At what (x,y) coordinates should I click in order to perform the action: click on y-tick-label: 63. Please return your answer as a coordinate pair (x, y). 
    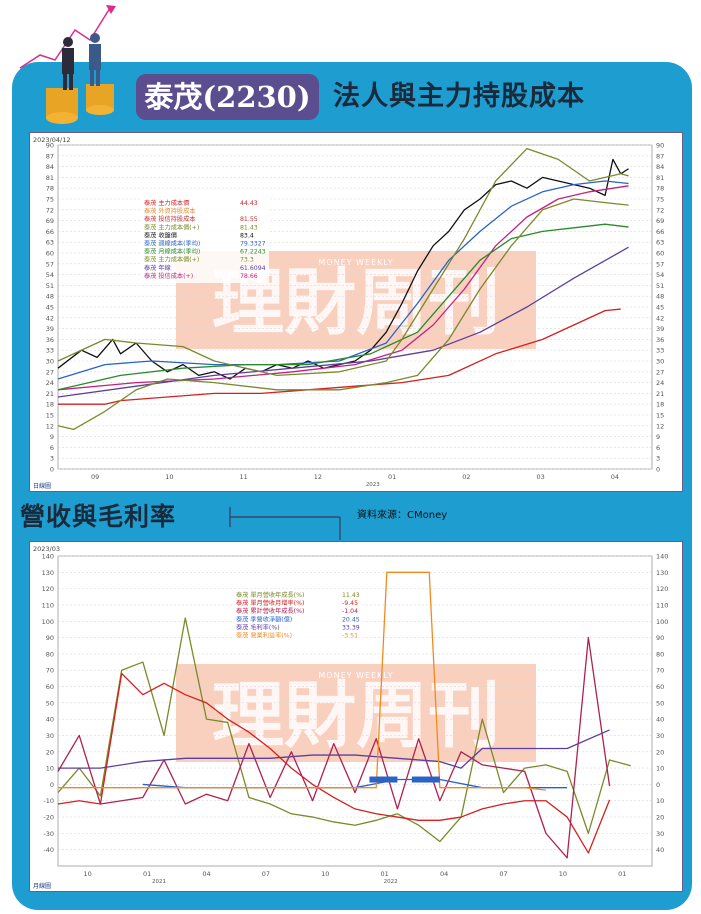
    Looking at the image, I should click on (50, 243).